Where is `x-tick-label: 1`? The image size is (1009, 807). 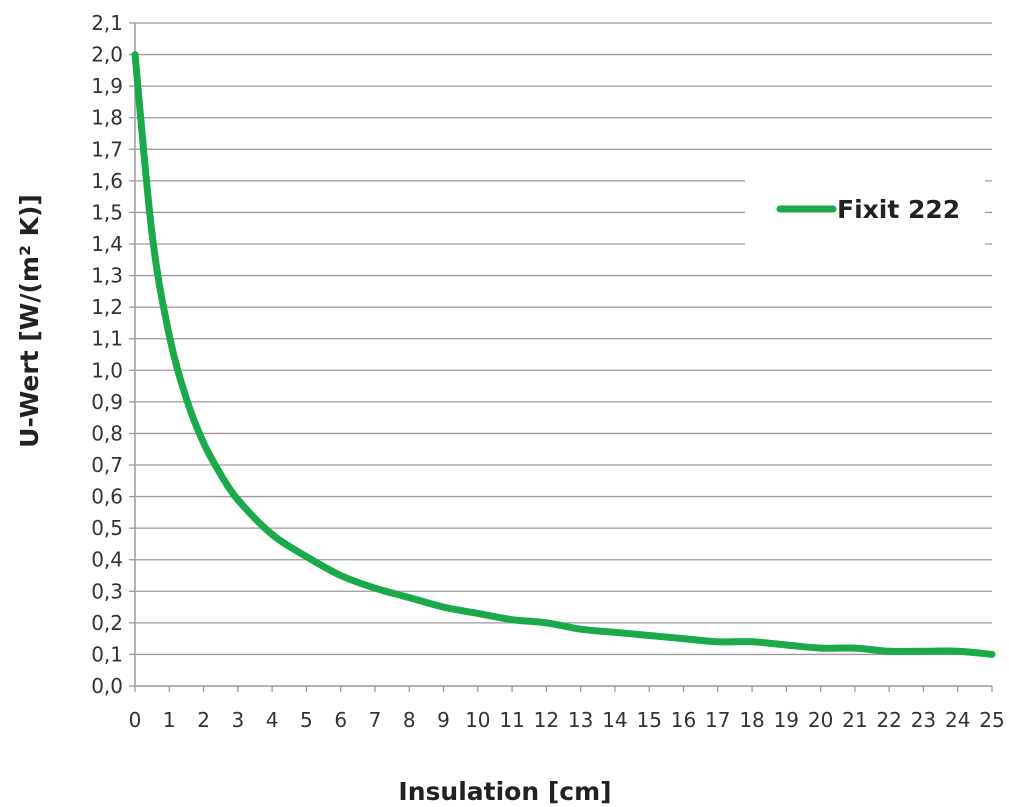 x-tick-label: 1 is located at coordinates (169, 720).